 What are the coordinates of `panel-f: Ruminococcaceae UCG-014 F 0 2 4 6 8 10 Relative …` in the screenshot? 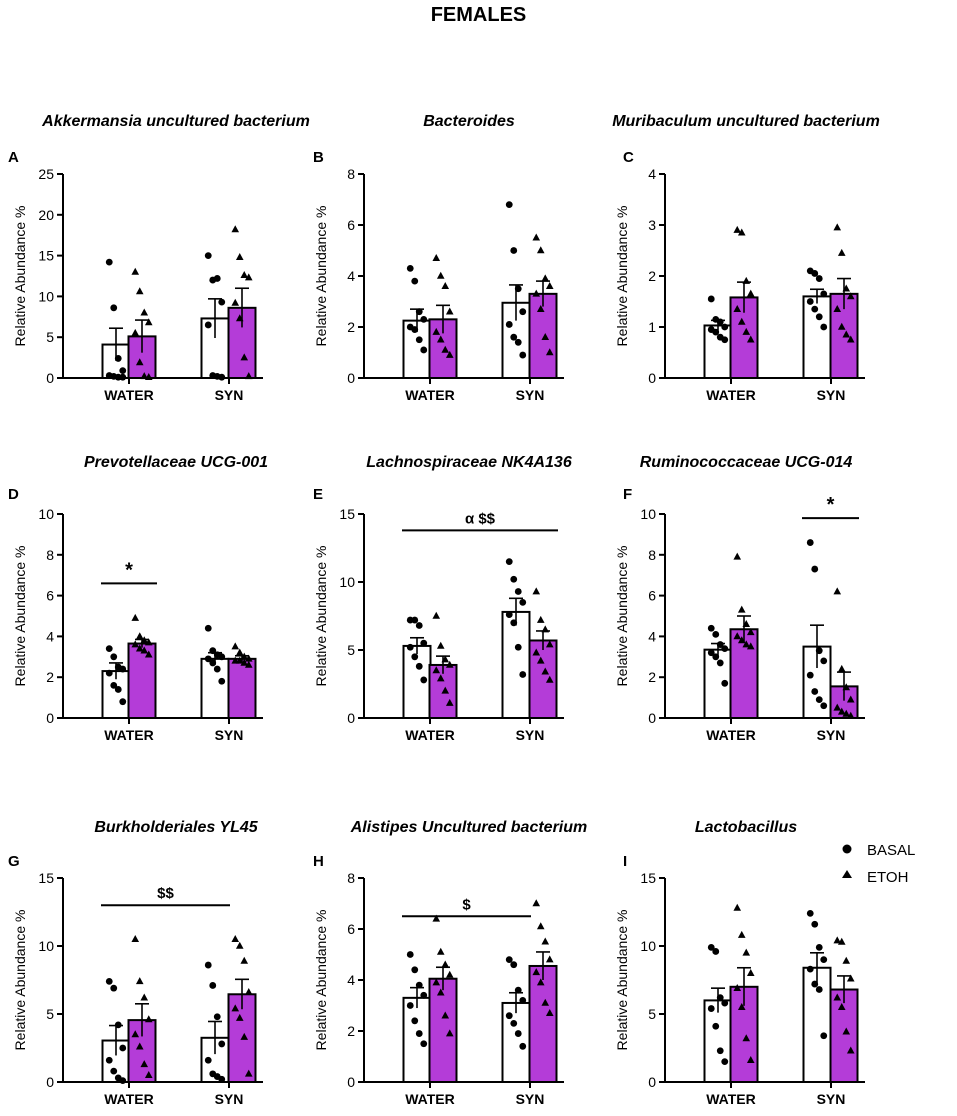 It's located at (739, 598).